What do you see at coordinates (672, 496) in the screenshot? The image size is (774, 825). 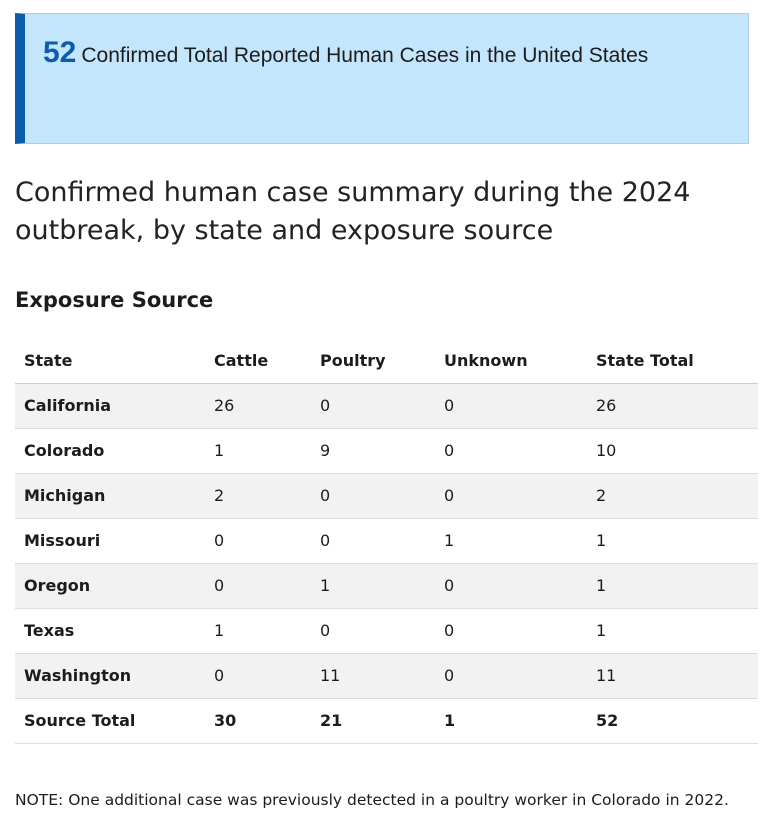 I see `cell-total: 2` at bounding box center [672, 496].